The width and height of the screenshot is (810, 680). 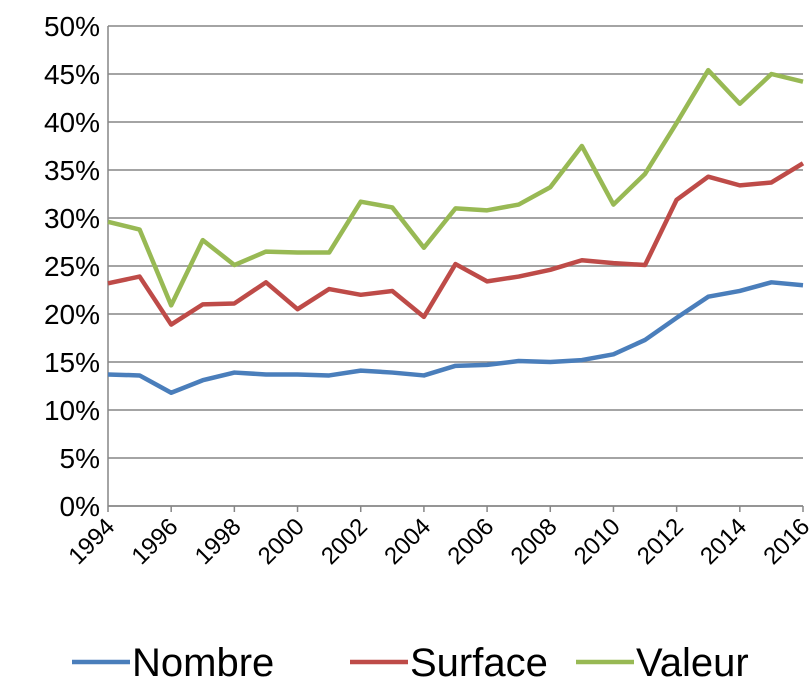 What do you see at coordinates (155, 541) in the screenshot?
I see `x-tick-label: 1996` at bounding box center [155, 541].